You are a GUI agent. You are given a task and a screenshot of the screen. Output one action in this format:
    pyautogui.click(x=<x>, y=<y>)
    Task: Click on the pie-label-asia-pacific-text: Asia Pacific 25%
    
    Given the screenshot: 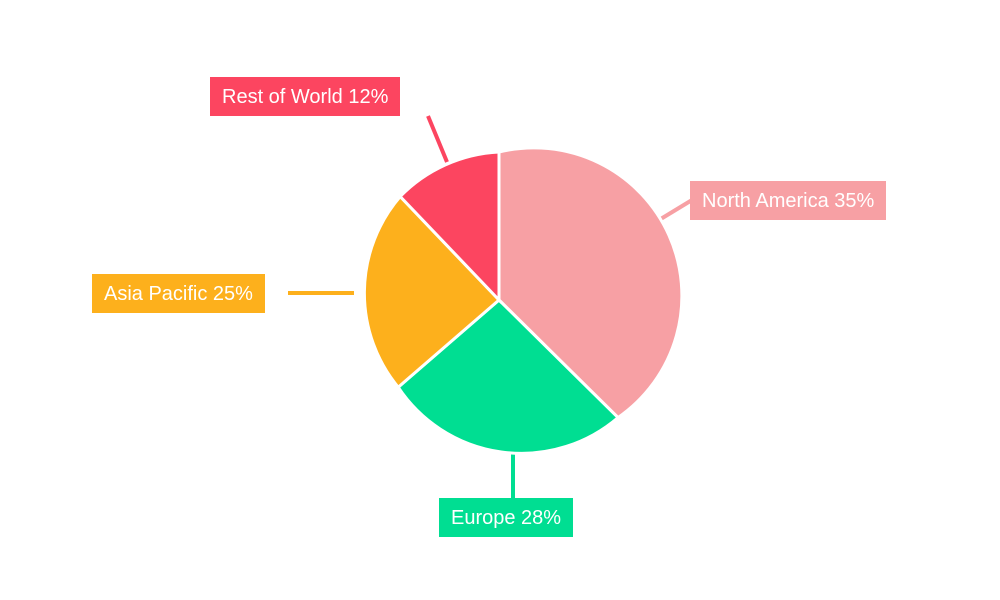 What is the action you would take?
    pyautogui.click(x=178, y=293)
    